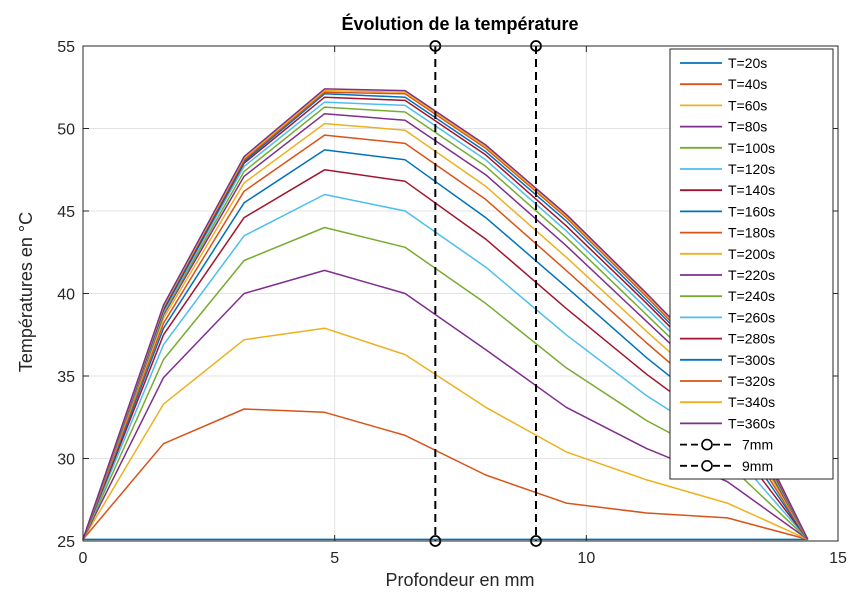  I want to click on legend-entry: T=60s, so click(747, 105).